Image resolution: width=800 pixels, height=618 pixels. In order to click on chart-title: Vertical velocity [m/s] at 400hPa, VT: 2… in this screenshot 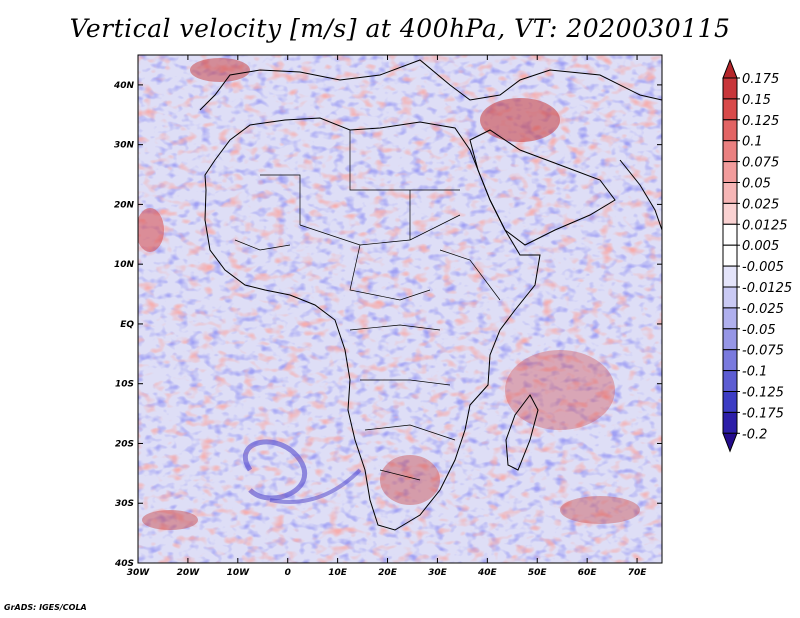, I will do `click(400, 28)`.